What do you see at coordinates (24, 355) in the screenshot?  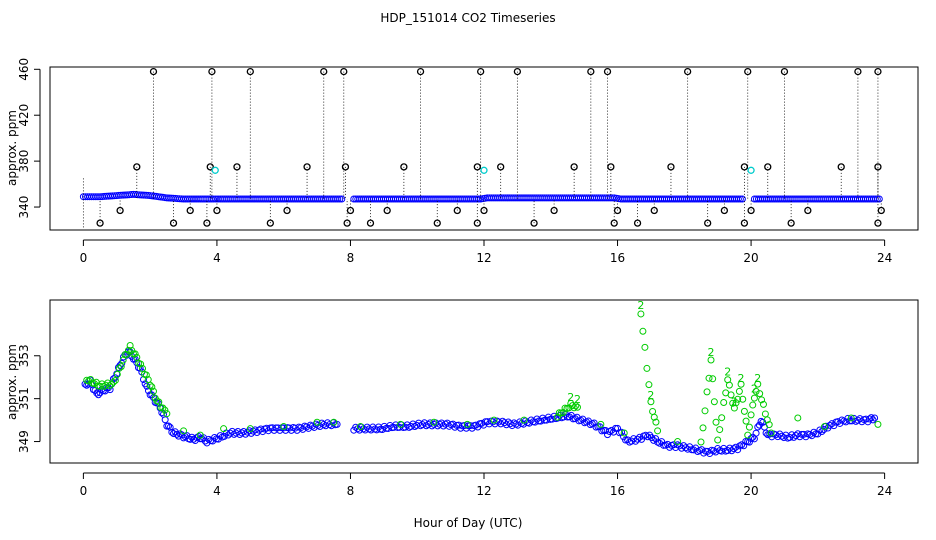 I see `bottom-y-tick-label: 353` at bounding box center [24, 355].